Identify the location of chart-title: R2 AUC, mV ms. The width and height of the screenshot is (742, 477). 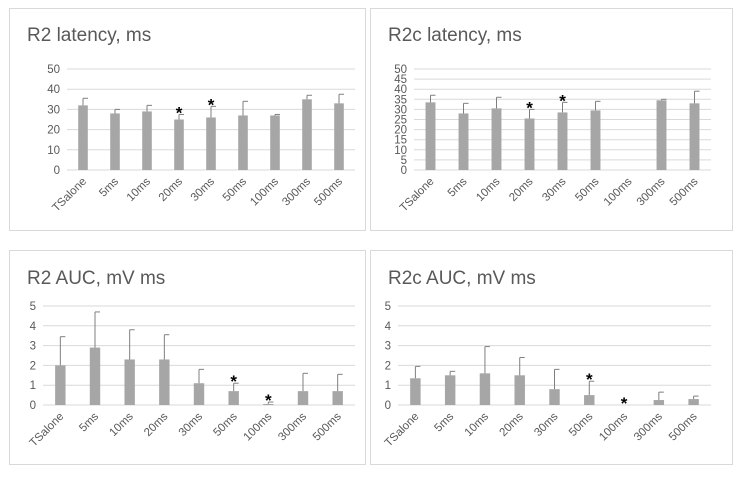
(96, 278).